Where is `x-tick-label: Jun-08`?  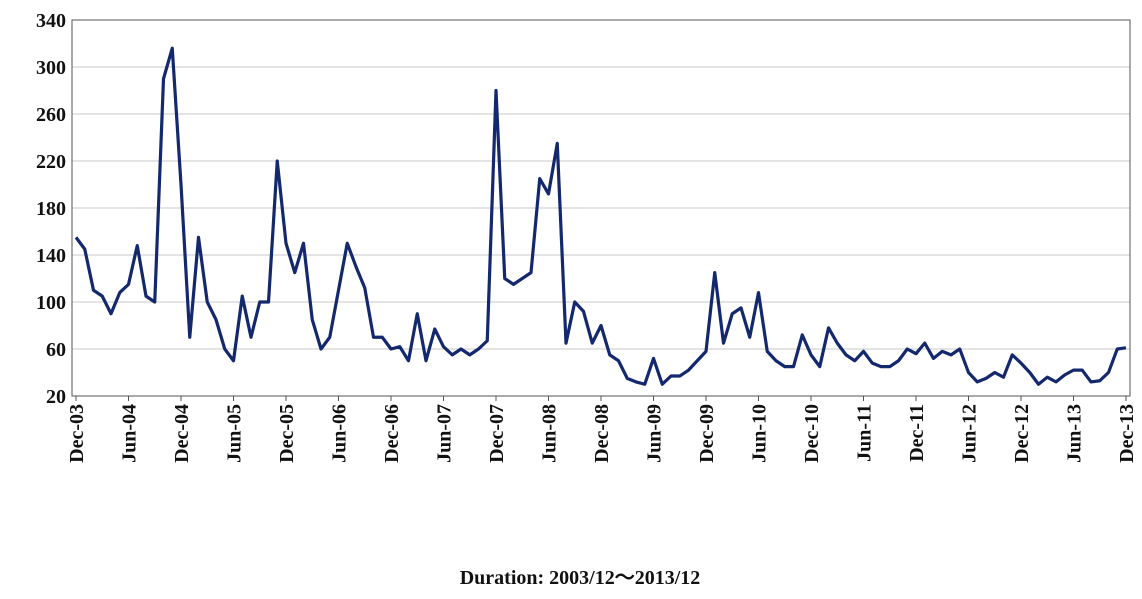
x-tick-label: Jun-08 is located at coordinates (550, 433).